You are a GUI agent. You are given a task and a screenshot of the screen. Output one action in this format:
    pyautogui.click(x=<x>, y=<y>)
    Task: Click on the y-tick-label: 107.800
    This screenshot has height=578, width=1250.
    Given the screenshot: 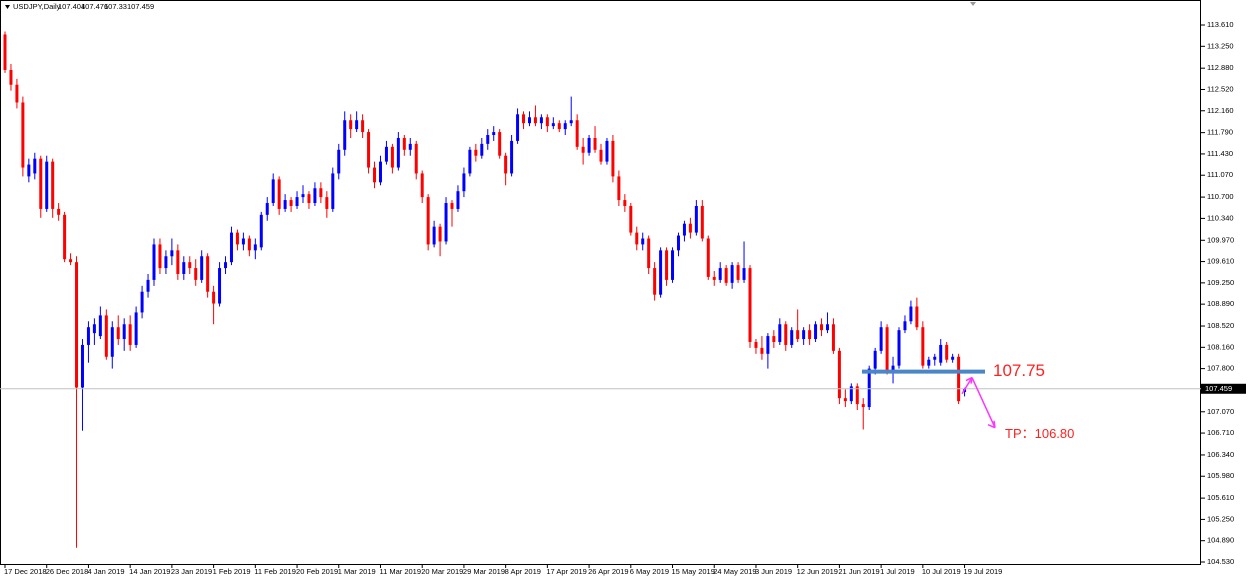 What is the action you would take?
    pyautogui.click(x=1220, y=368)
    